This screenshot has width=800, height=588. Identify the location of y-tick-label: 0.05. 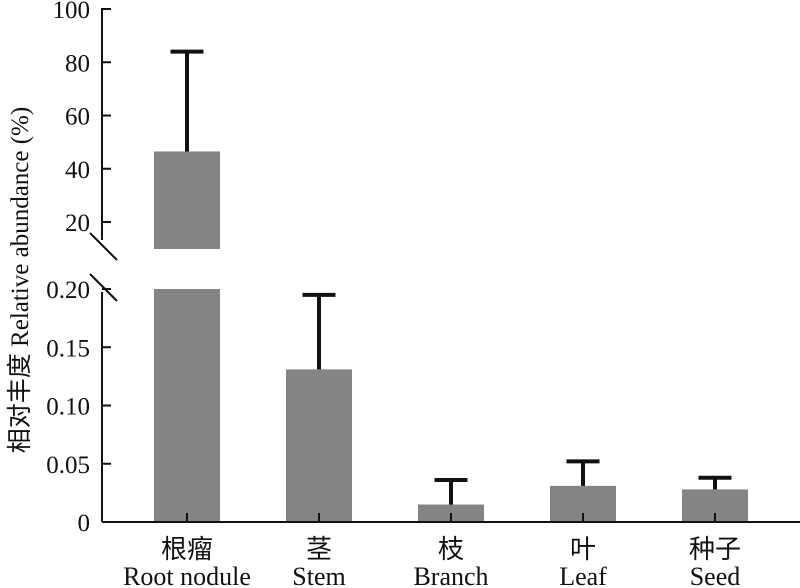
(68, 465).